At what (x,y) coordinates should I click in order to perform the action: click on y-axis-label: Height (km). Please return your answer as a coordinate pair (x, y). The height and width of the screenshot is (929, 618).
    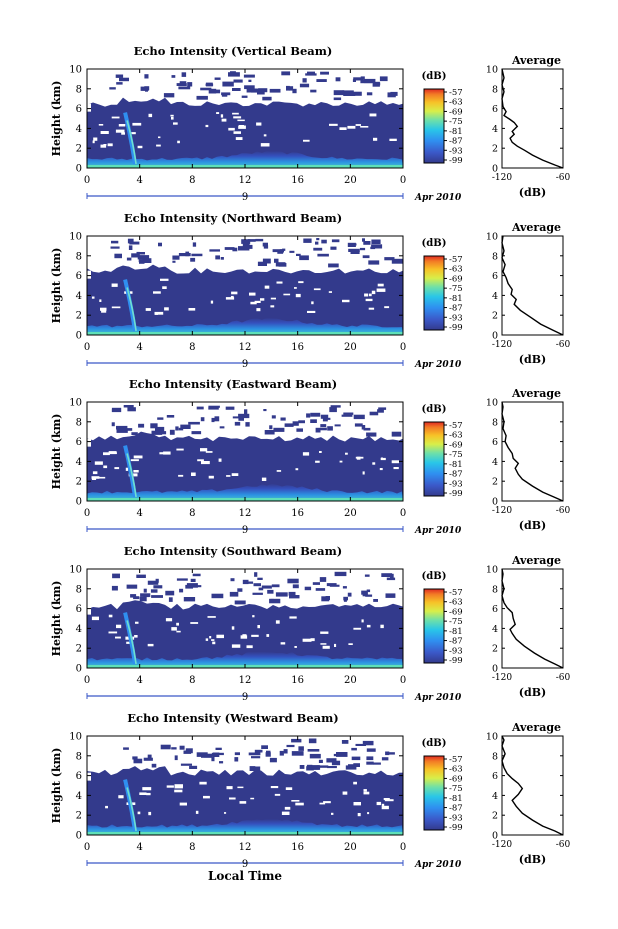
    Looking at the image, I should click on (56, 786).